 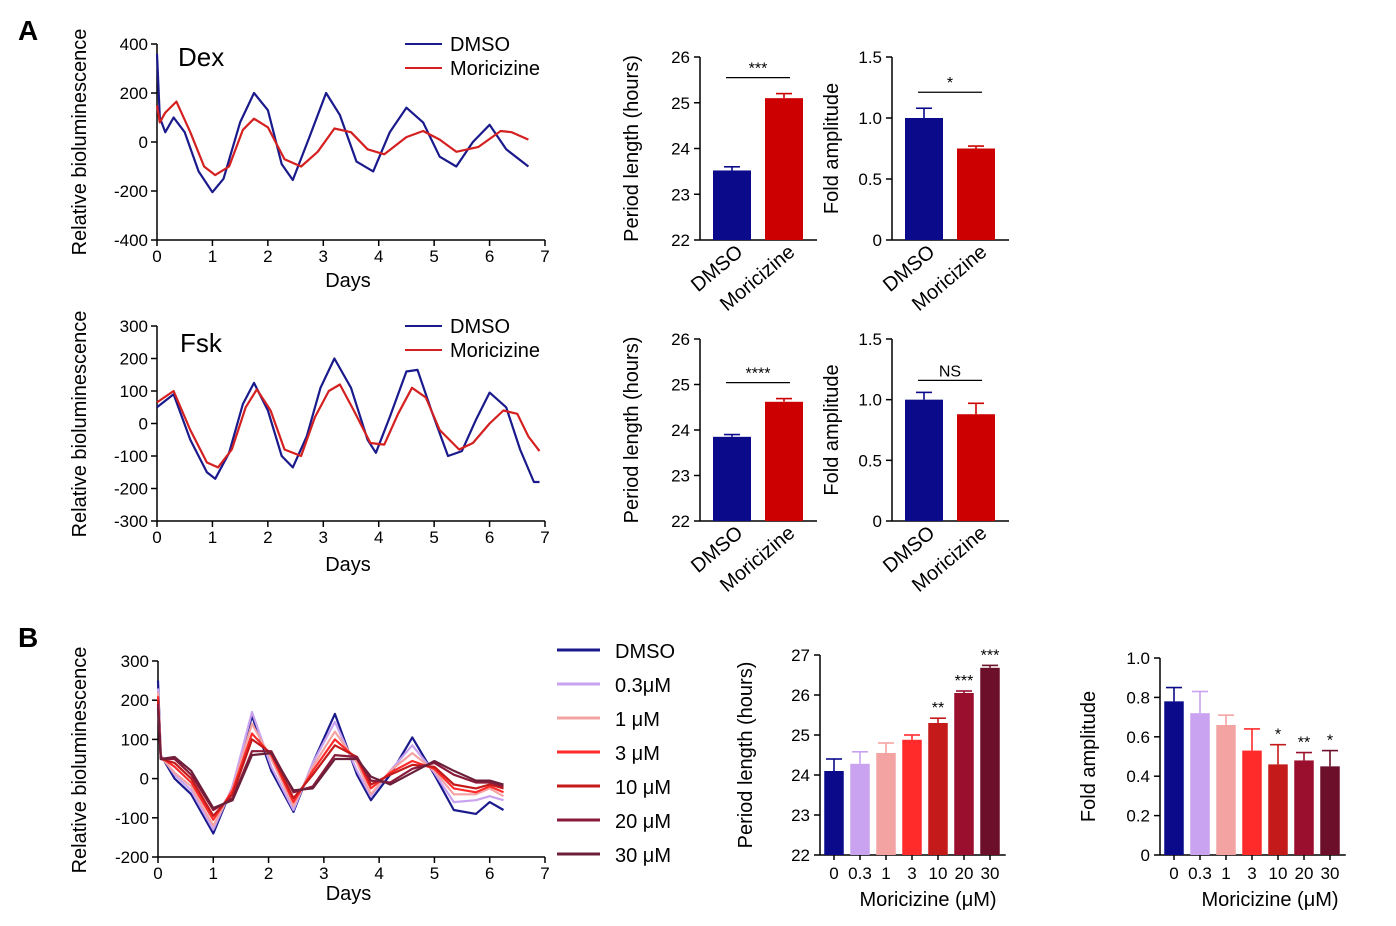 What do you see at coordinates (1138, 816) in the screenshot?
I see `y-tick-label: 0.2` at bounding box center [1138, 816].